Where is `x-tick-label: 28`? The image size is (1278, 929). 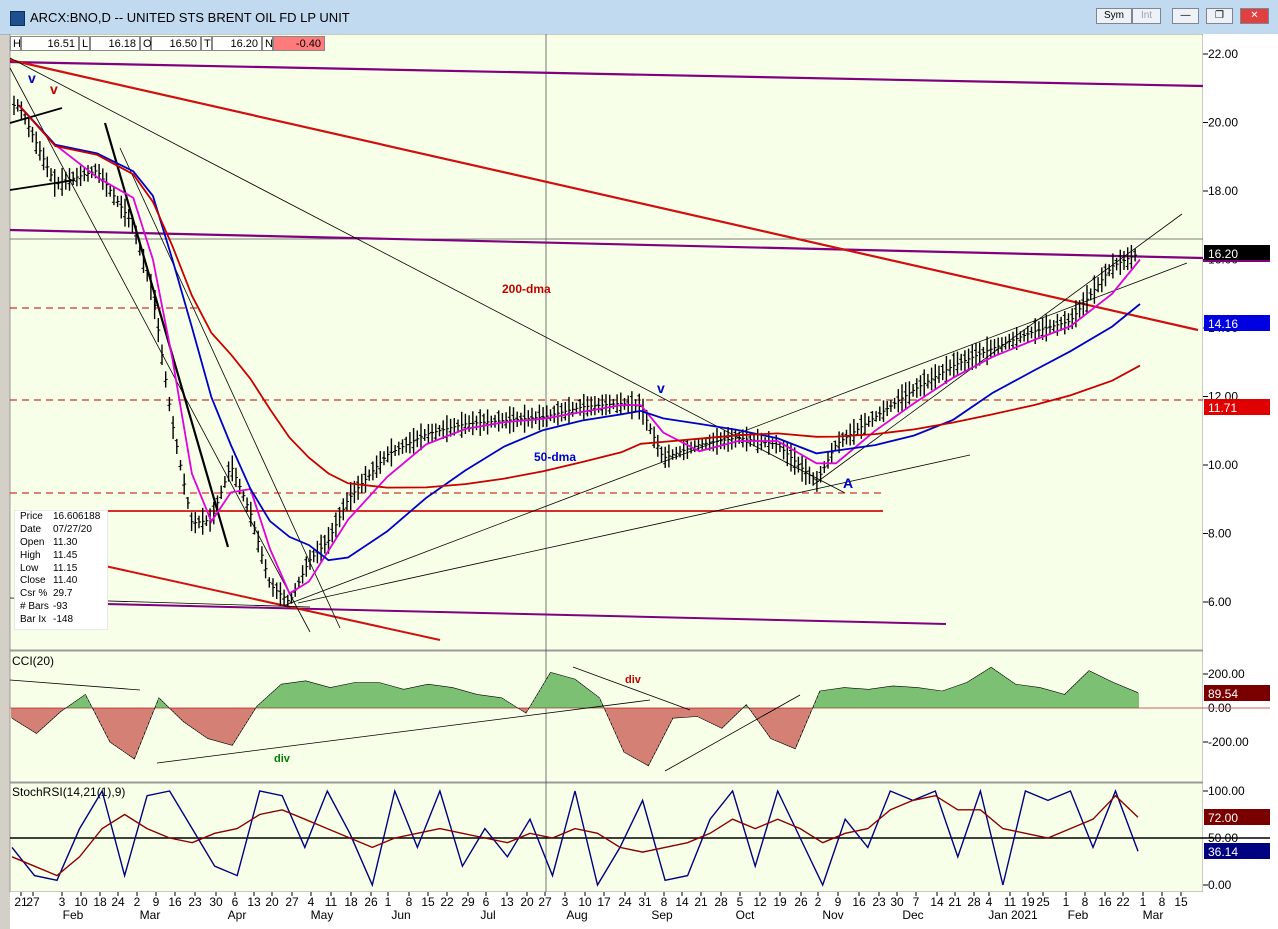 x-tick-label: 28 is located at coordinates (974, 902).